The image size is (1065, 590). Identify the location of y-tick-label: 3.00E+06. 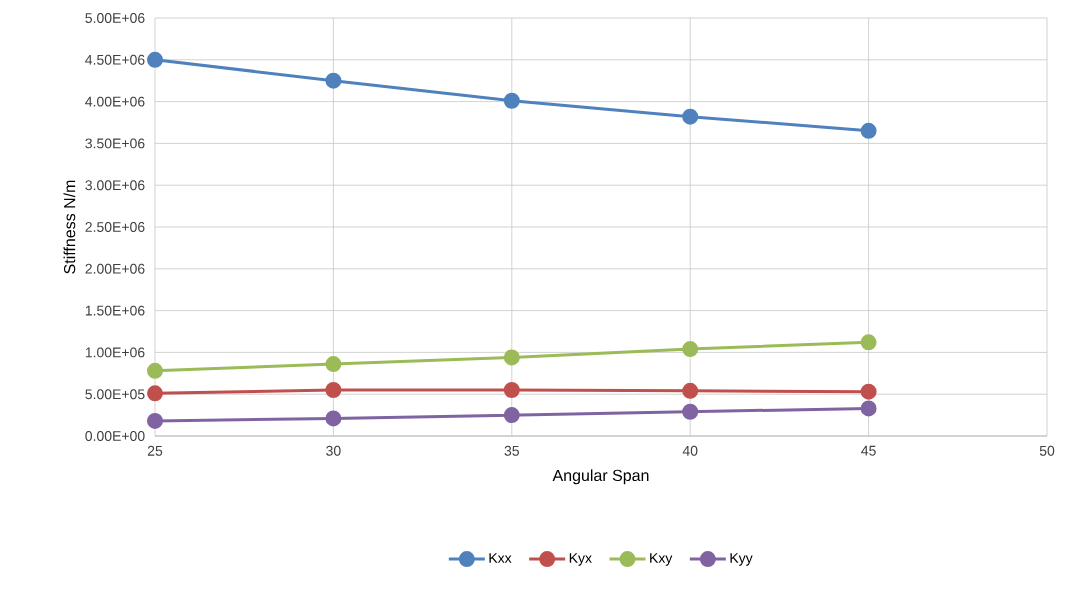
(115, 185).